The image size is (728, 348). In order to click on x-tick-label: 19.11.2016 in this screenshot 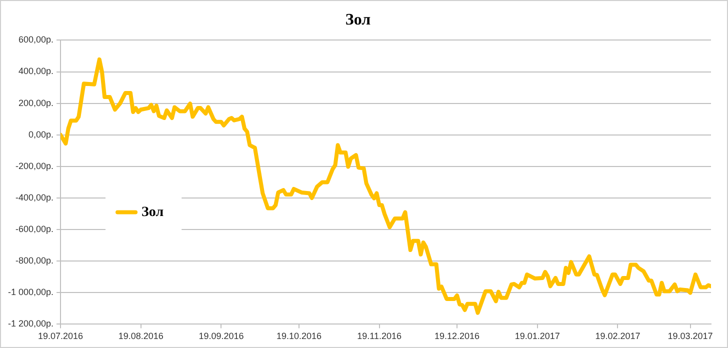, I will do `click(379, 336)`.